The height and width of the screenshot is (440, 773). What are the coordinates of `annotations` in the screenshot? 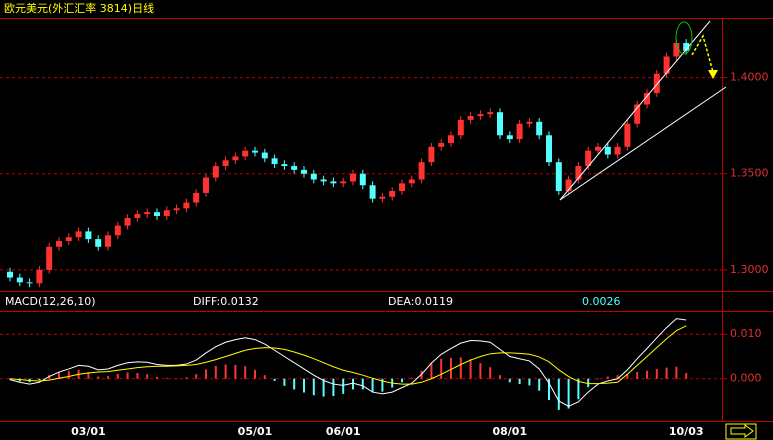 It's located at (643, 110).